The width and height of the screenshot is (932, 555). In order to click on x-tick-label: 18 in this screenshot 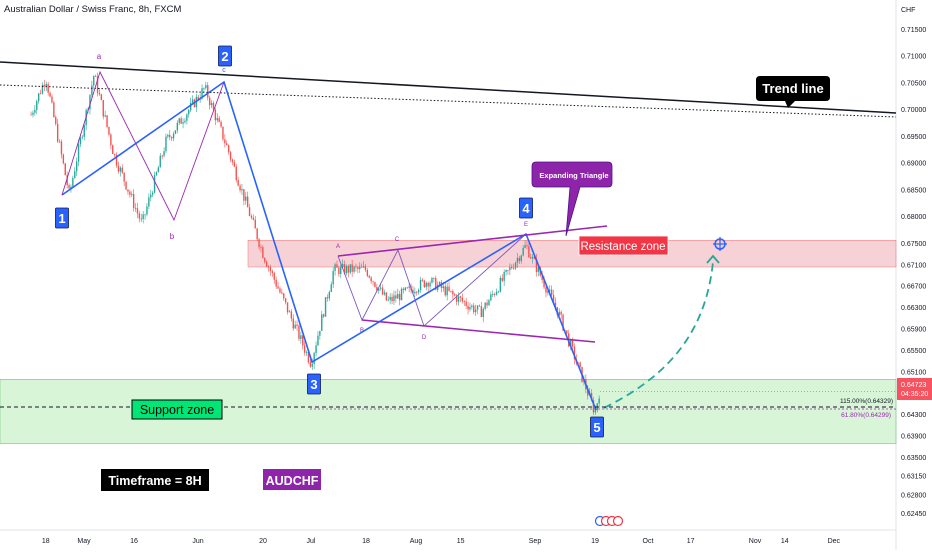, I will do `click(366, 541)`.